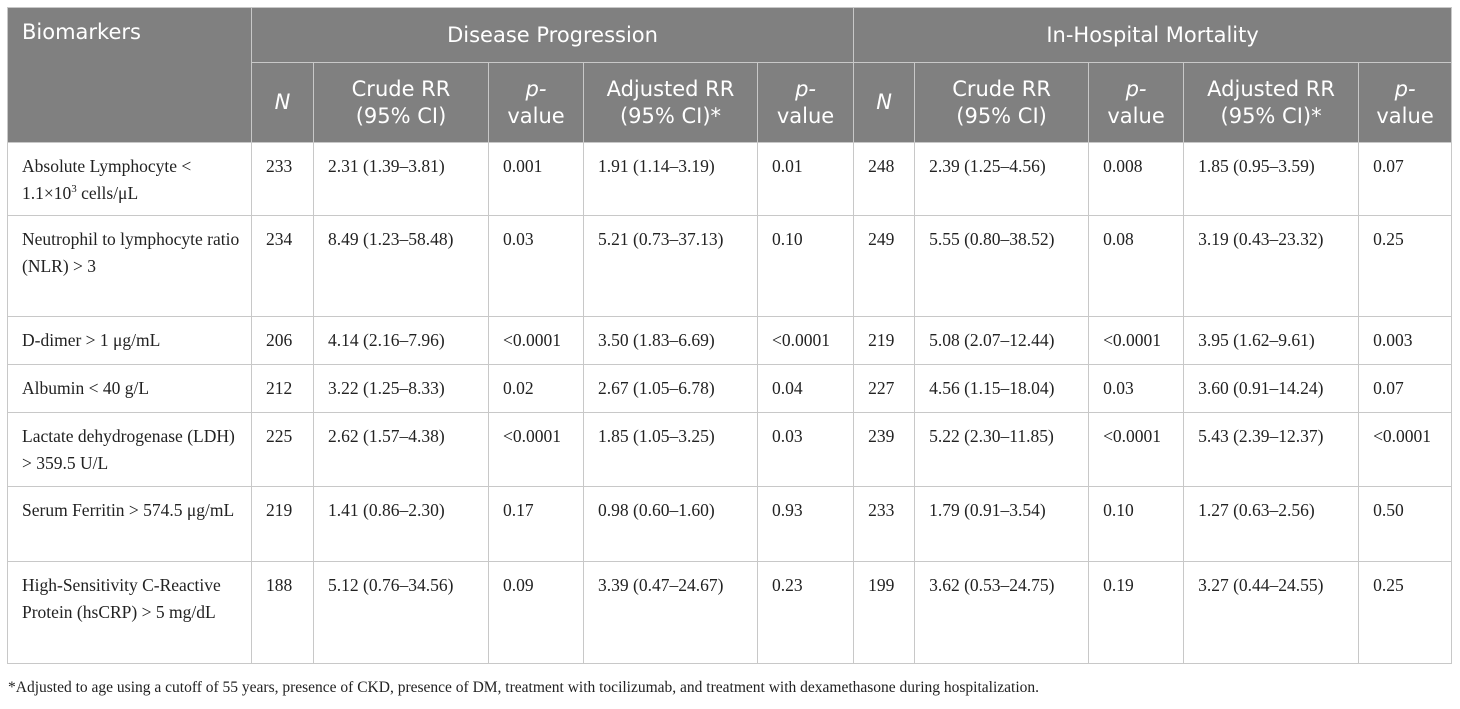 The height and width of the screenshot is (709, 1460). Describe the element at coordinates (536, 266) in the screenshot. I see `dp-p-value-cell: 0.03` at that location.